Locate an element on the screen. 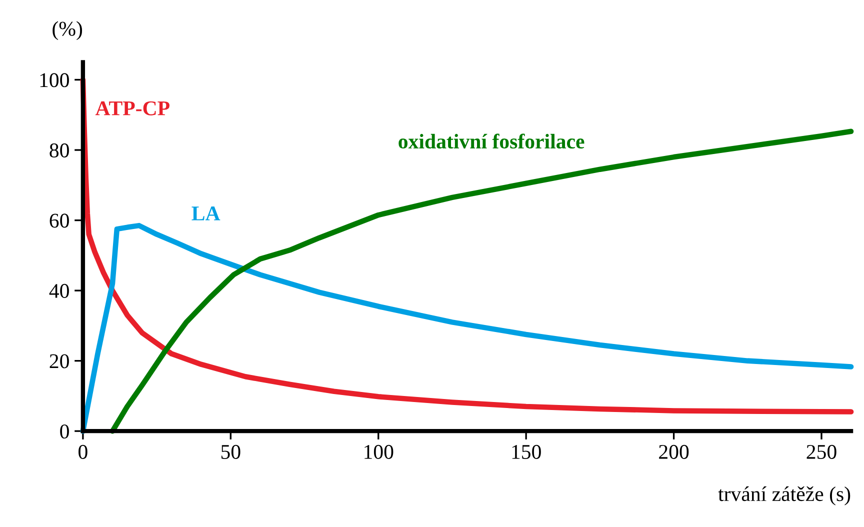 This screenshot has height=527, width=864. y-tick-label: 60 is located at coordinates (59, 221).